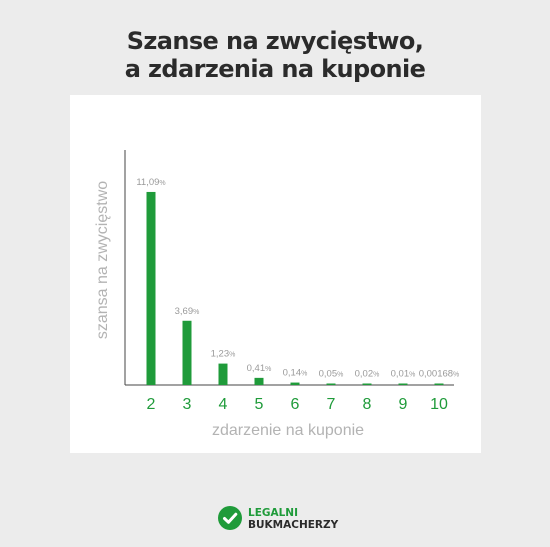 The width and height of the screenshot is (550, 547). I want to click on data-label-3: 3,69%, so click(187, 311).